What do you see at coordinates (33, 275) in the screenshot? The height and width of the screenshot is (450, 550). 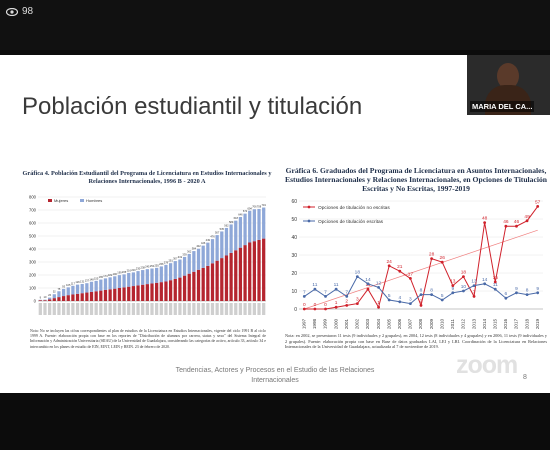 I see `chart1-ytick-label: 200` at bounding box center [33, 275].